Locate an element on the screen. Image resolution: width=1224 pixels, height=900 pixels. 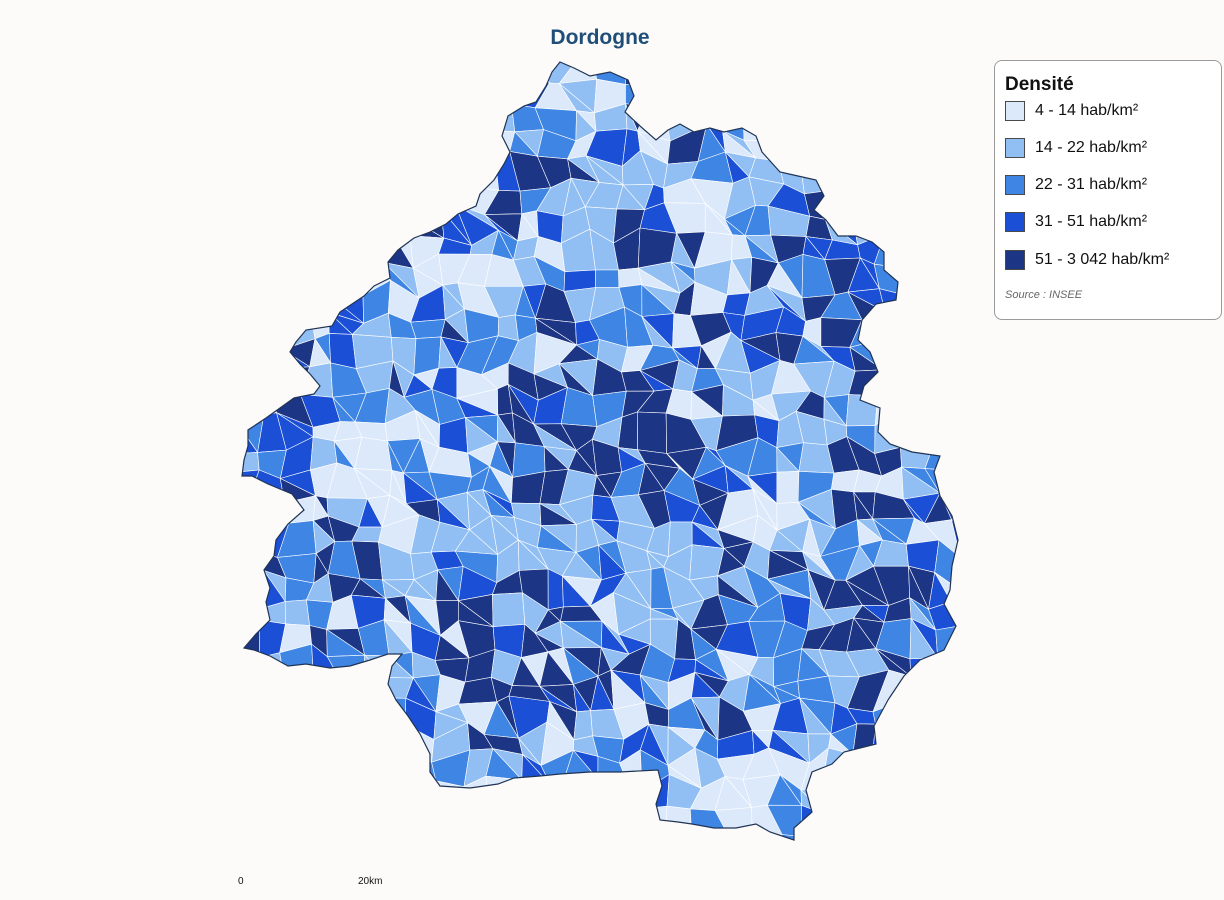
legend-item-5: 51 - 3 042 hab/km² is located at coordinates (1087, 260).